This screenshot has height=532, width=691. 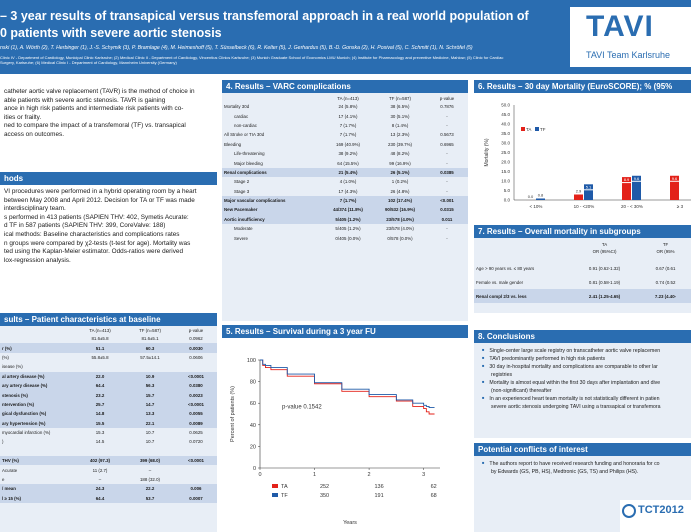 I want to click on y-tick-label: 25.0, so click(x=505, y=152).